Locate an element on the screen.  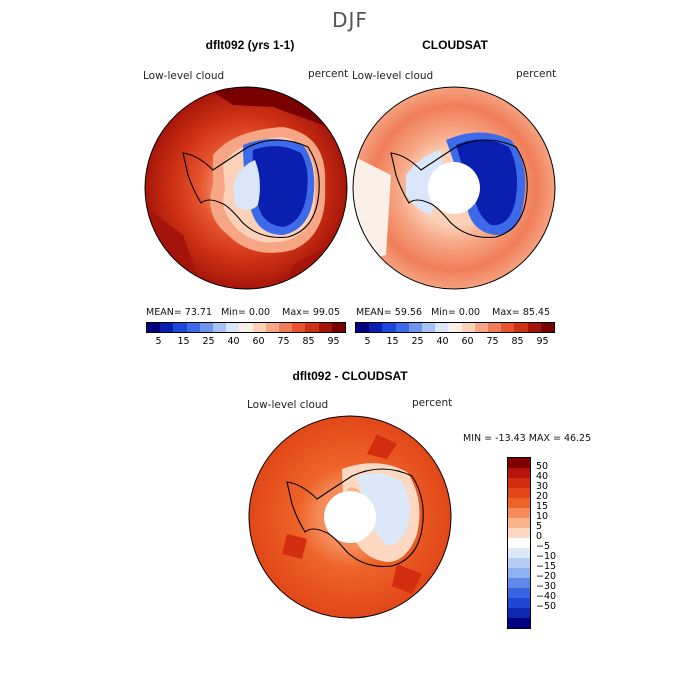
colorbar-tick-label: 5 is located at coordinates (367, 341).